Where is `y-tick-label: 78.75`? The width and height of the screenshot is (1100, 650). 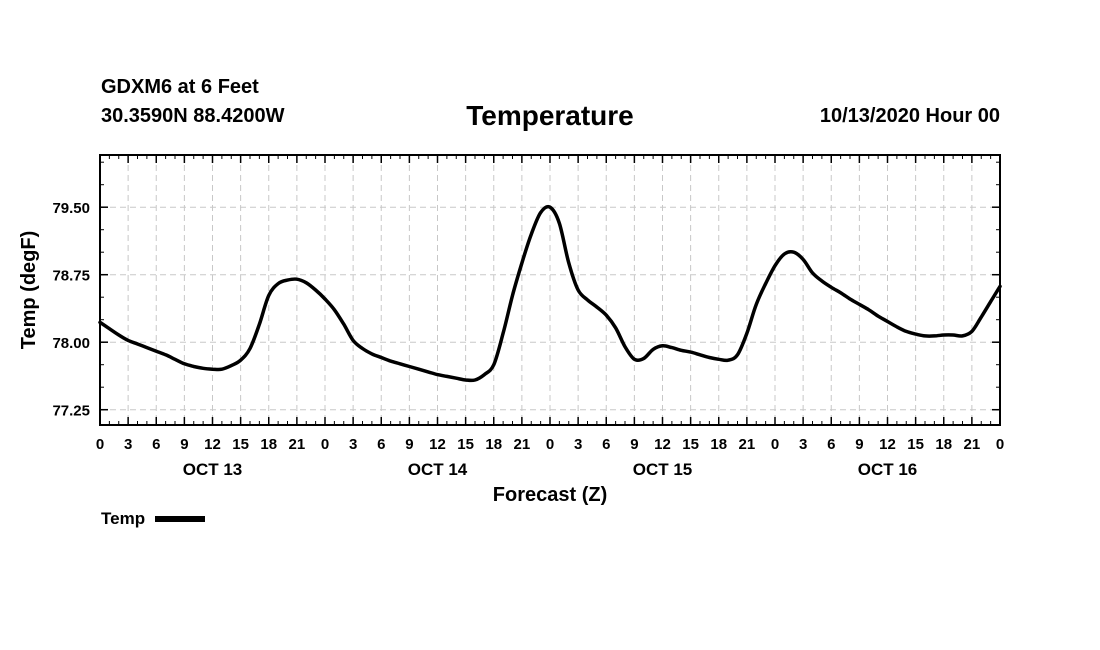
y-tick-label: 78.75 is located at coordinates (71, 276).